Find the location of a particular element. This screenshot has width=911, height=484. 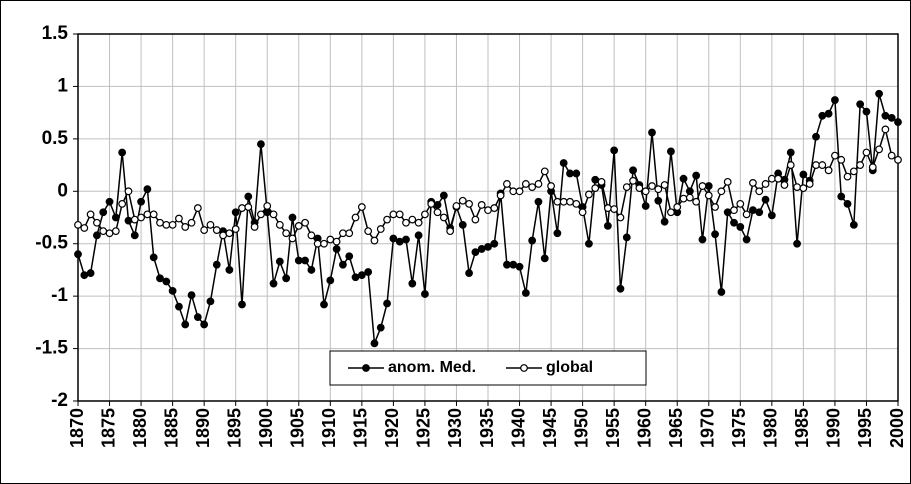

x-tick-label: 1960 is located at coordinates (644, 428).